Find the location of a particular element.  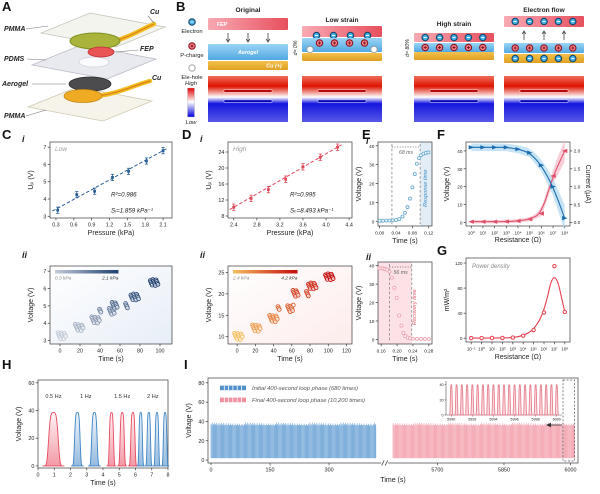

state-title: Low strain is located at coordinates (342, 20).